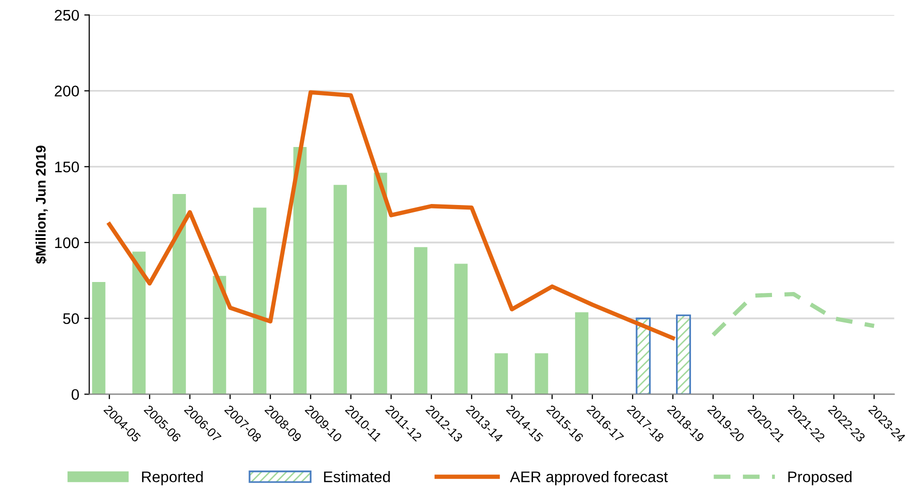 The image size is (920, 499). Describe the element at coordinates (589, 478) in the screenshot. I see `legend-label: AER approved forecast` at that location.